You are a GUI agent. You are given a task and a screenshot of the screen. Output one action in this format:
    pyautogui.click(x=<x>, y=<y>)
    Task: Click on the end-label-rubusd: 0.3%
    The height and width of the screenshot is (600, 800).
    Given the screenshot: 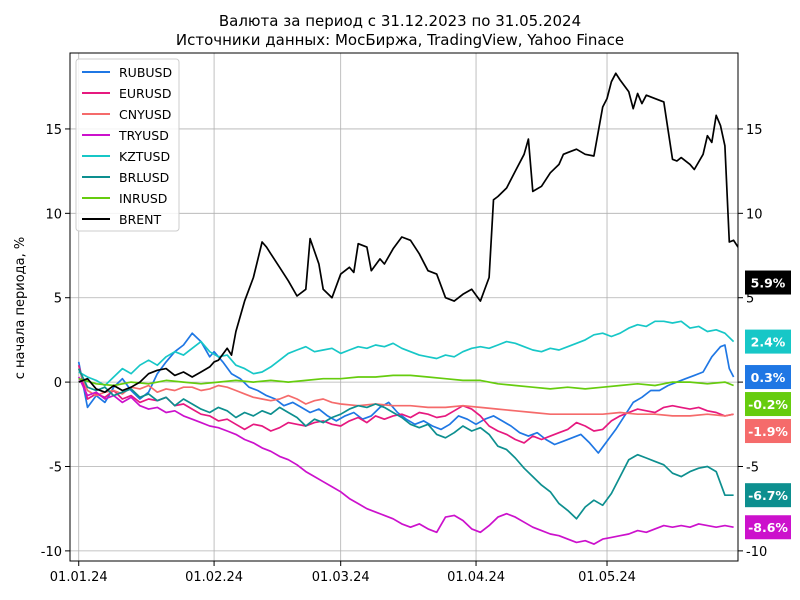 What is the action you would take?
    pyautogui.click(x=768, y=377)
    